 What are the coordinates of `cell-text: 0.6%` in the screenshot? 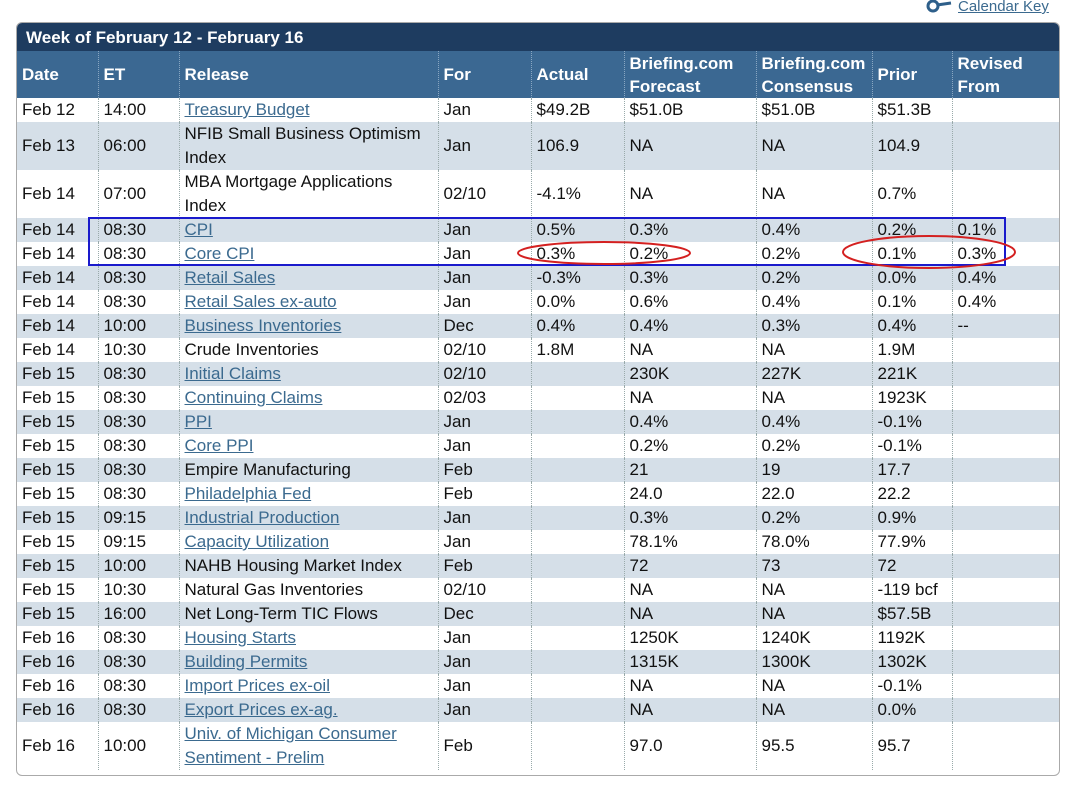 It's located at (649, 301).